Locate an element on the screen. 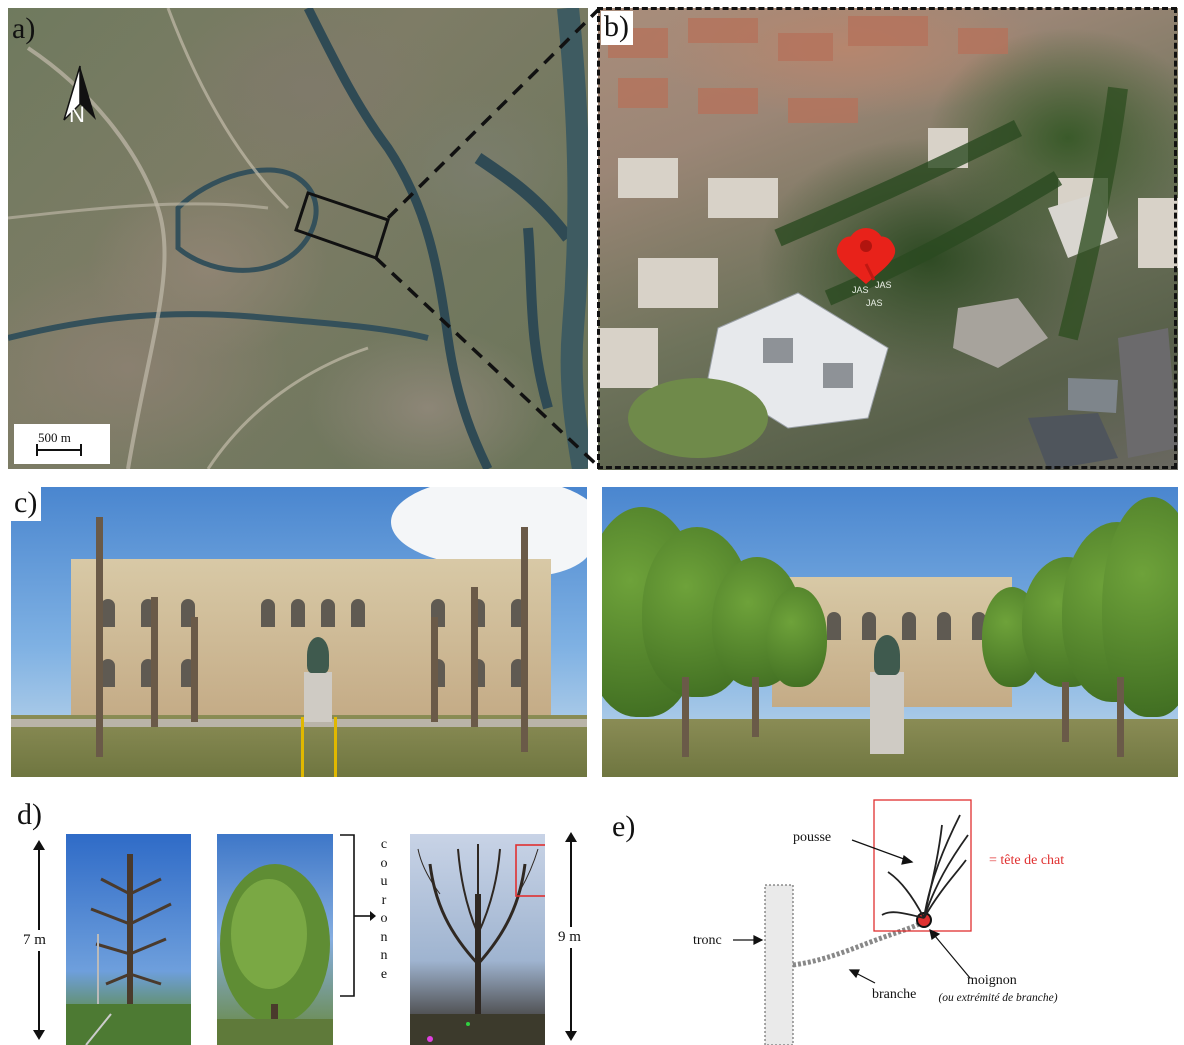 Image resolution: width=1184 pixels, height=1045 pixels. photo-crowned-tree is located at coordinates (275, 939).